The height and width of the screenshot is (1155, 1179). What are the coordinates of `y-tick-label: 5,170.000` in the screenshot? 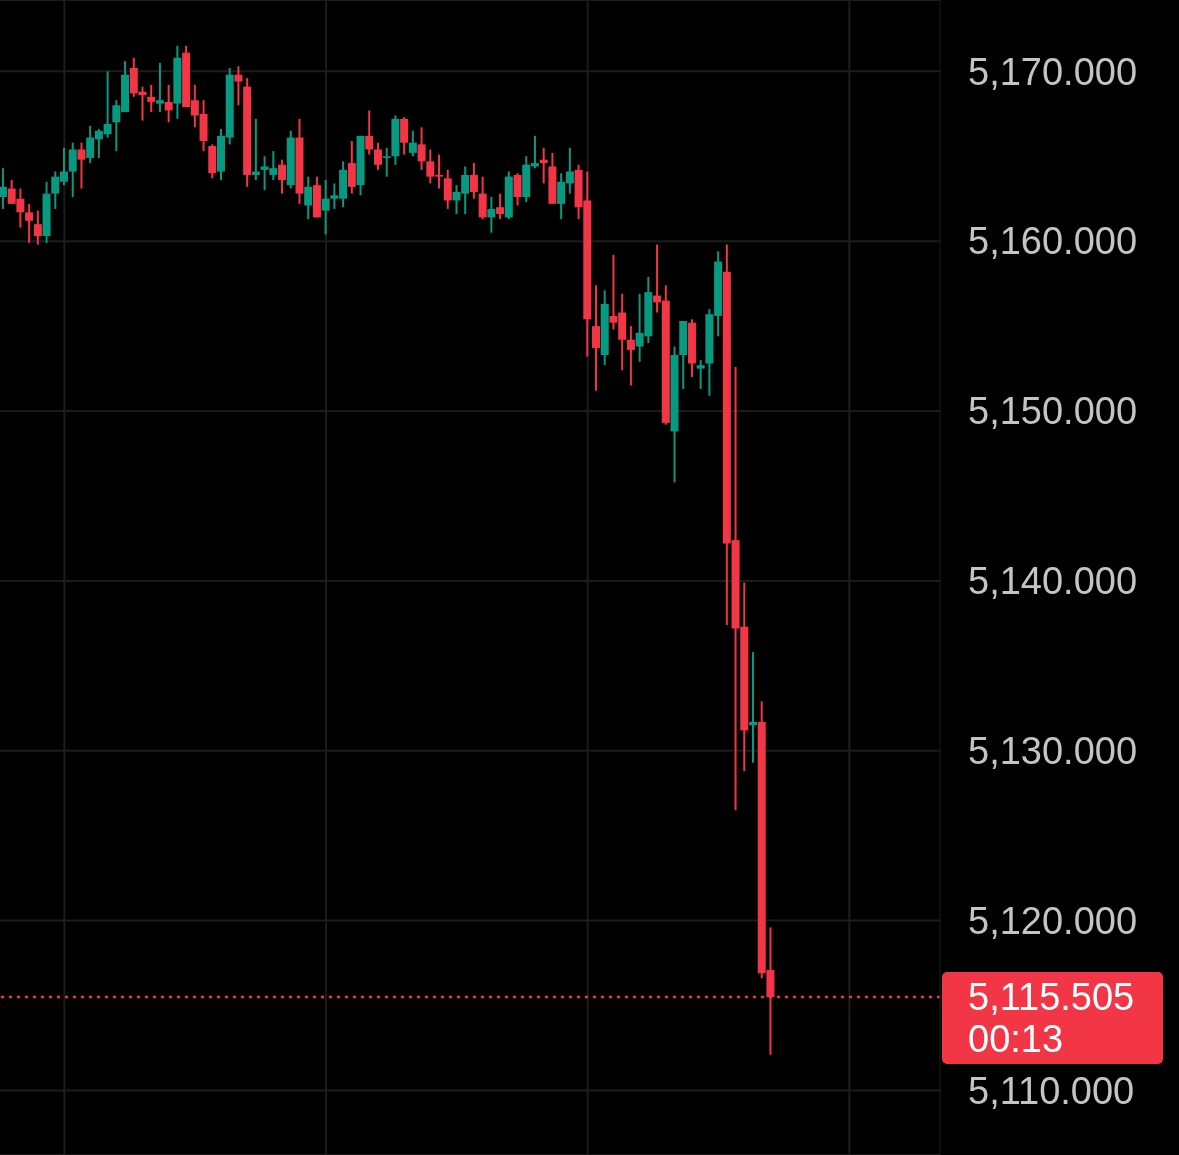 It's located at (1053, 71).